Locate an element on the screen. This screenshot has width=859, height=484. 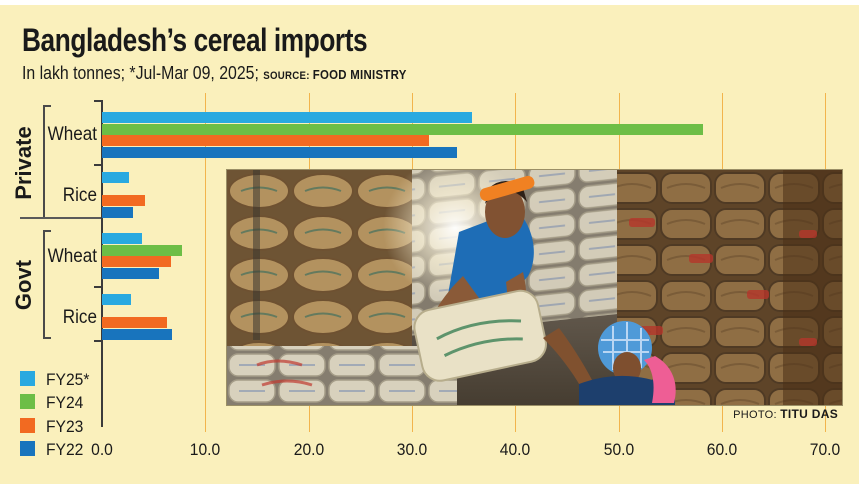
gridline is located at coordinates (206, 262).